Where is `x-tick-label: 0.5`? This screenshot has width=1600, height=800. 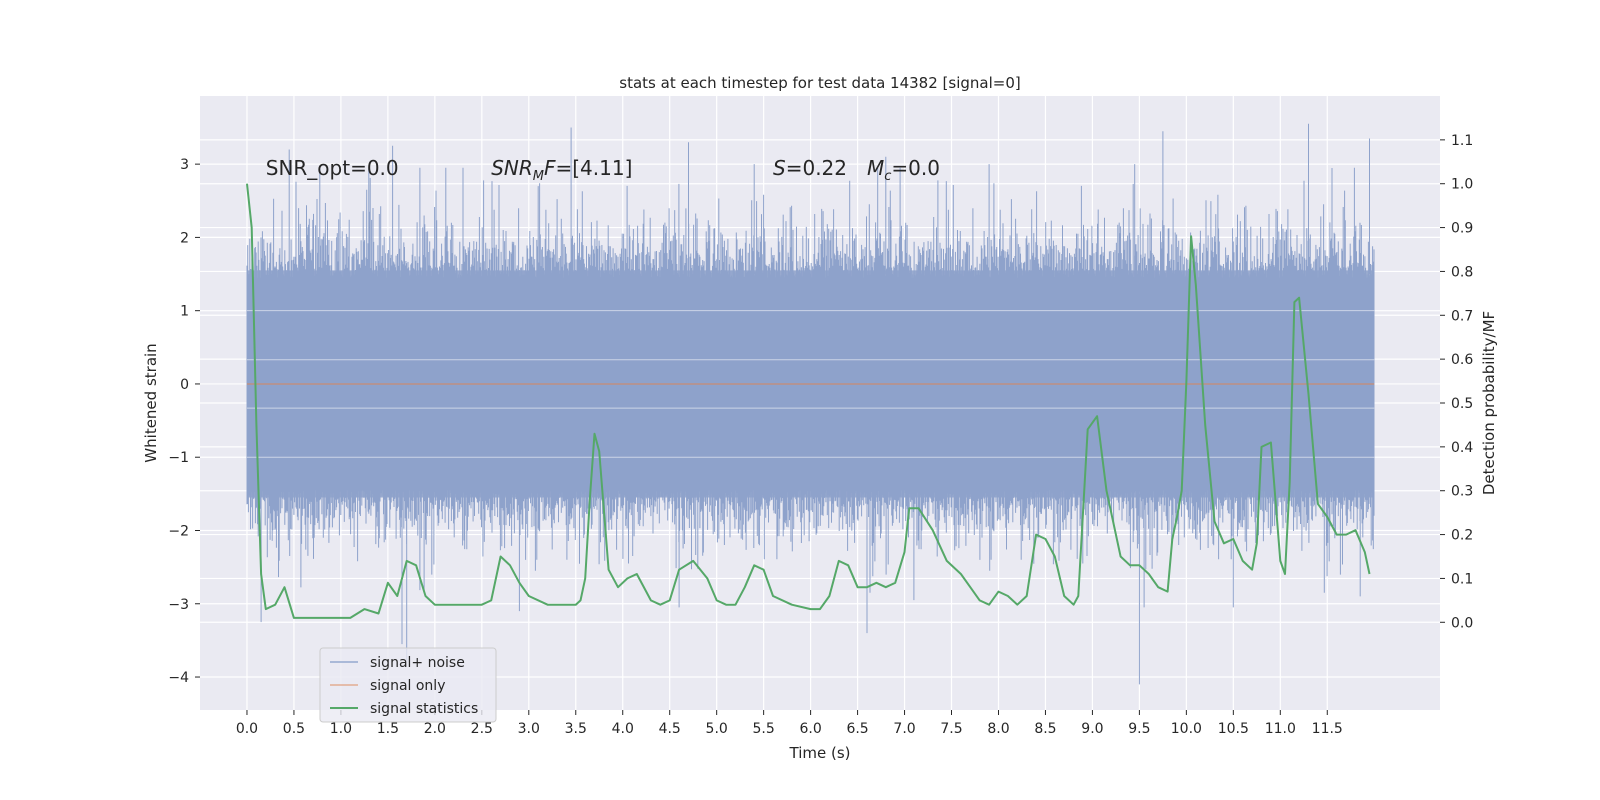 x-tick-label: 0.5 is located at coordinates (294, 729).